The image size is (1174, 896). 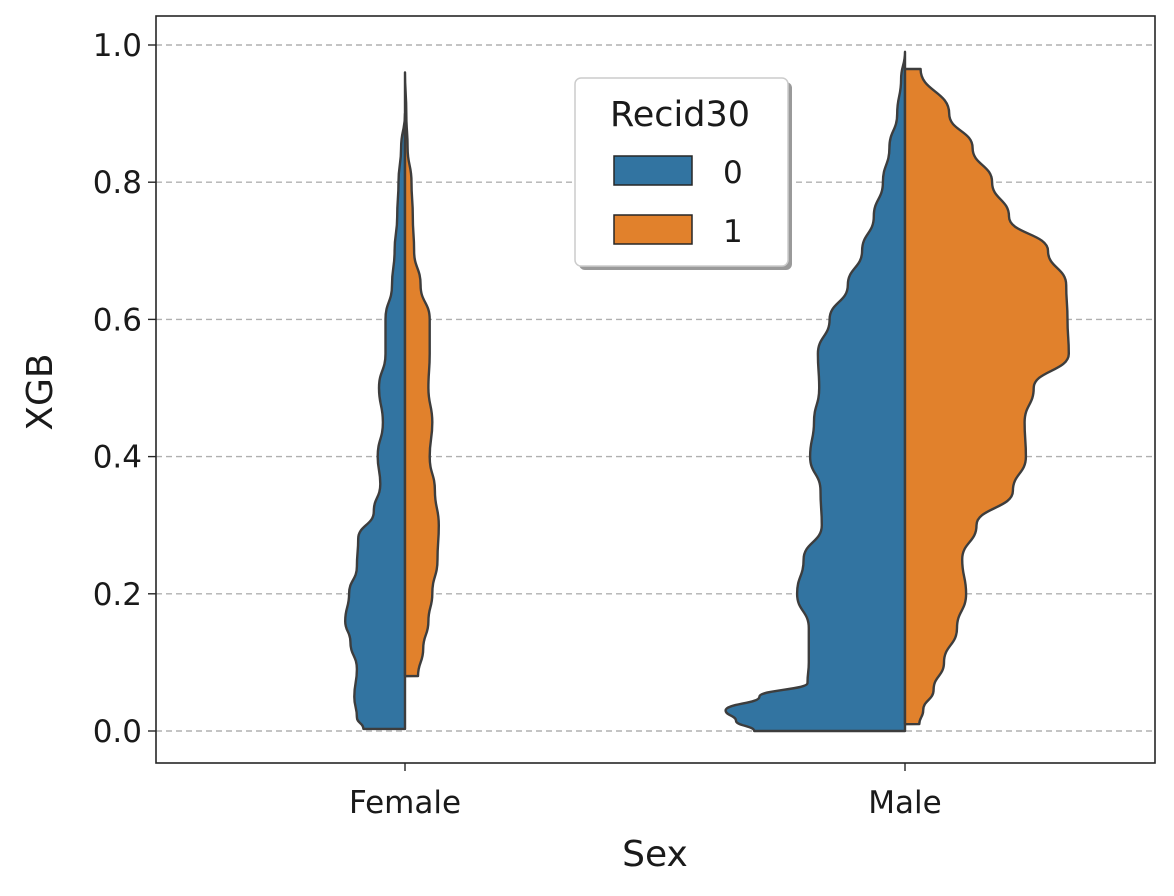 What do you see at coordinates (655, 854) in the screenshot?
I see `x-axis-label: Sex` at bounding box center [655, 854].